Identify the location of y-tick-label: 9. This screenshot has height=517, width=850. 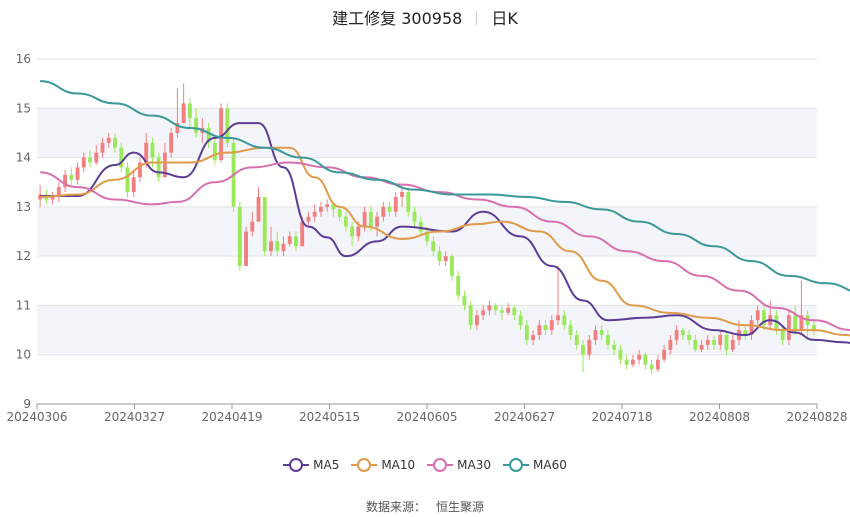
(27, 404).